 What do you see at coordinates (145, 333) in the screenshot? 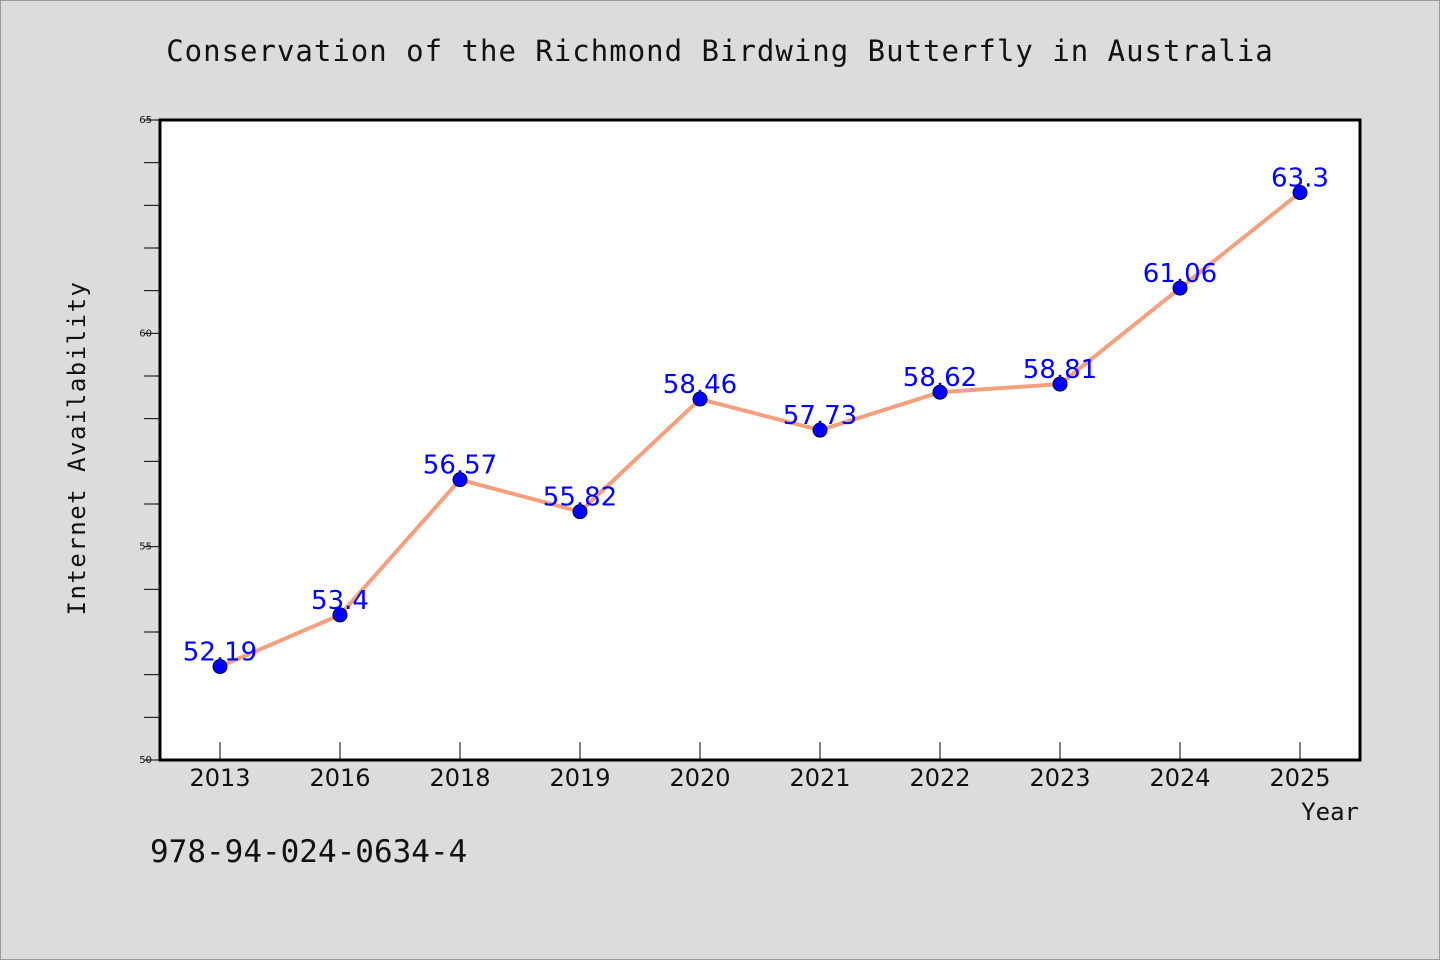
I see `y-tick-label: 60` at bounding box center [145, 333].